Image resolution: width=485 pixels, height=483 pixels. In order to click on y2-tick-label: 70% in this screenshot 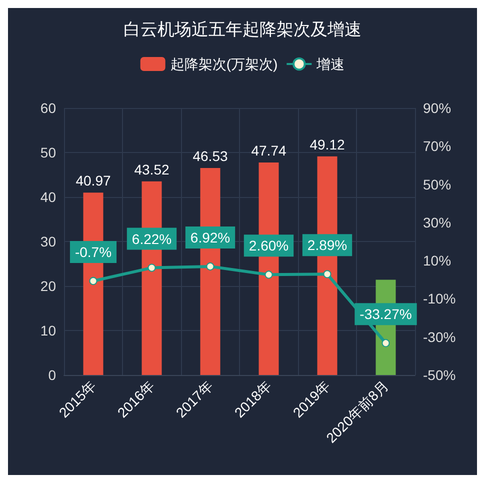, I will do `click(437, 146)`.